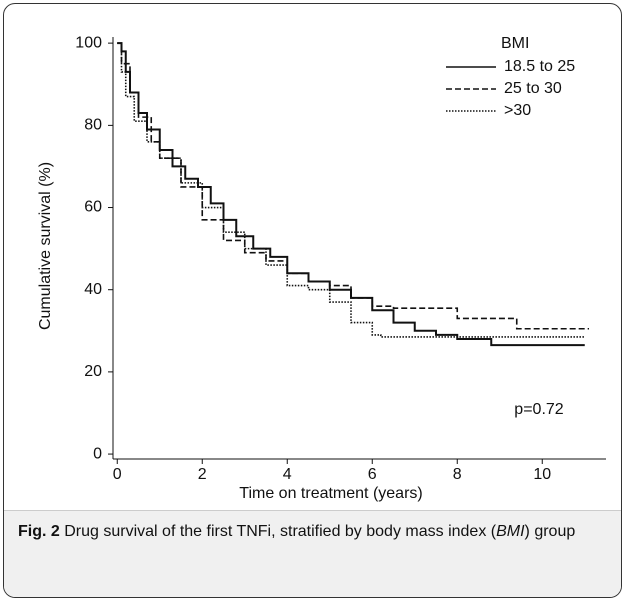 The image size is (627, 603). Describe the element at coordinates (517, 110) in the screenshot. I see `legend-label: >30` at that location.